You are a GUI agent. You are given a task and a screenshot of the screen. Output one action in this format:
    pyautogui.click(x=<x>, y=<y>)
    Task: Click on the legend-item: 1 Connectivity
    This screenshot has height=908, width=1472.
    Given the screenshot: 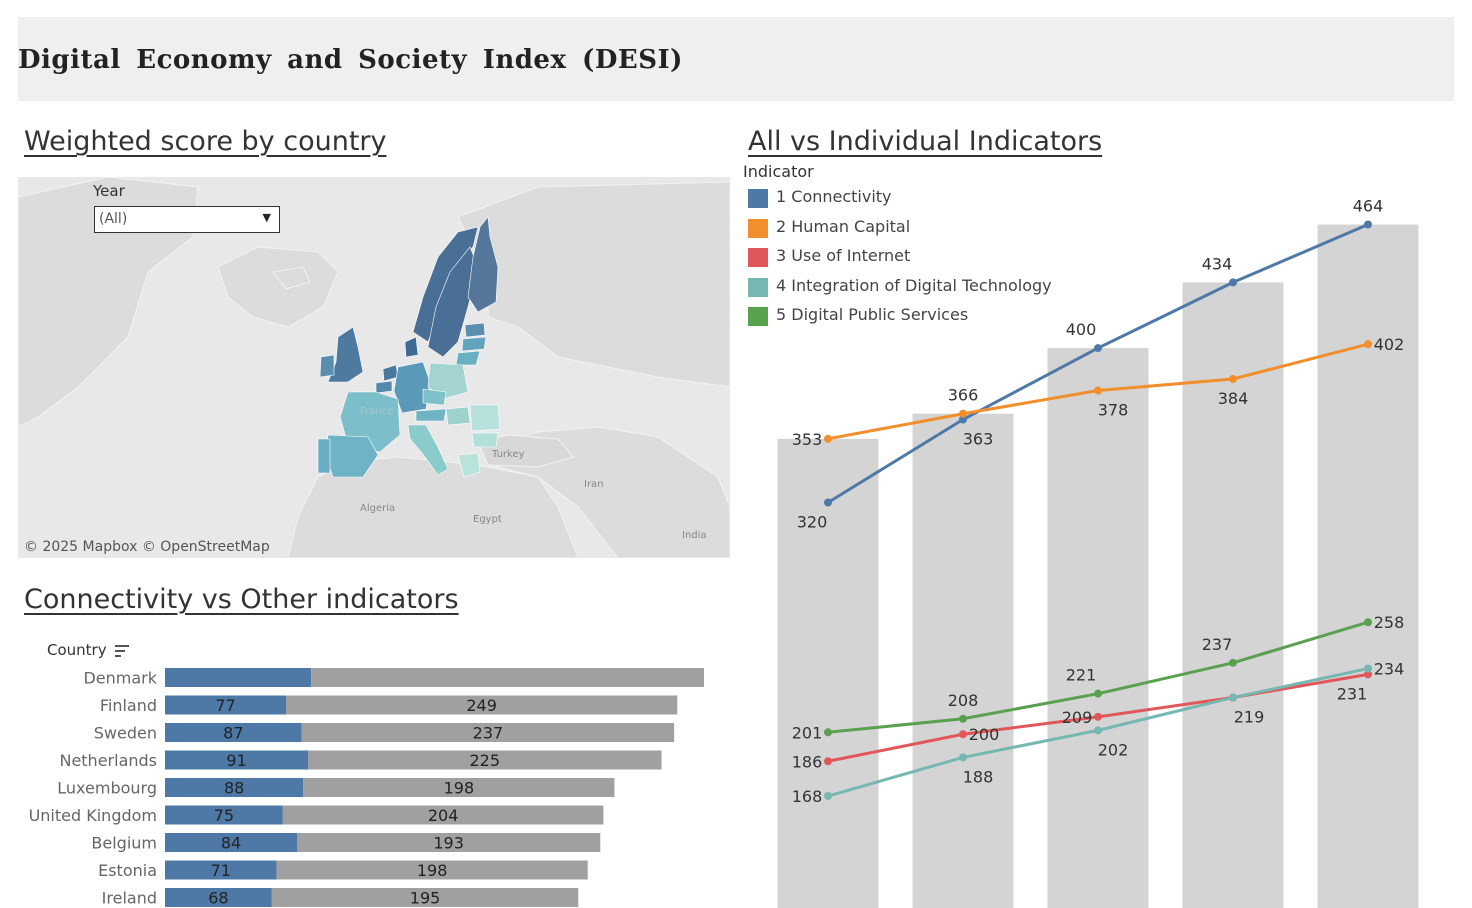 What is the action you would take?
    pyautogui.click(x=817, y=202)
    